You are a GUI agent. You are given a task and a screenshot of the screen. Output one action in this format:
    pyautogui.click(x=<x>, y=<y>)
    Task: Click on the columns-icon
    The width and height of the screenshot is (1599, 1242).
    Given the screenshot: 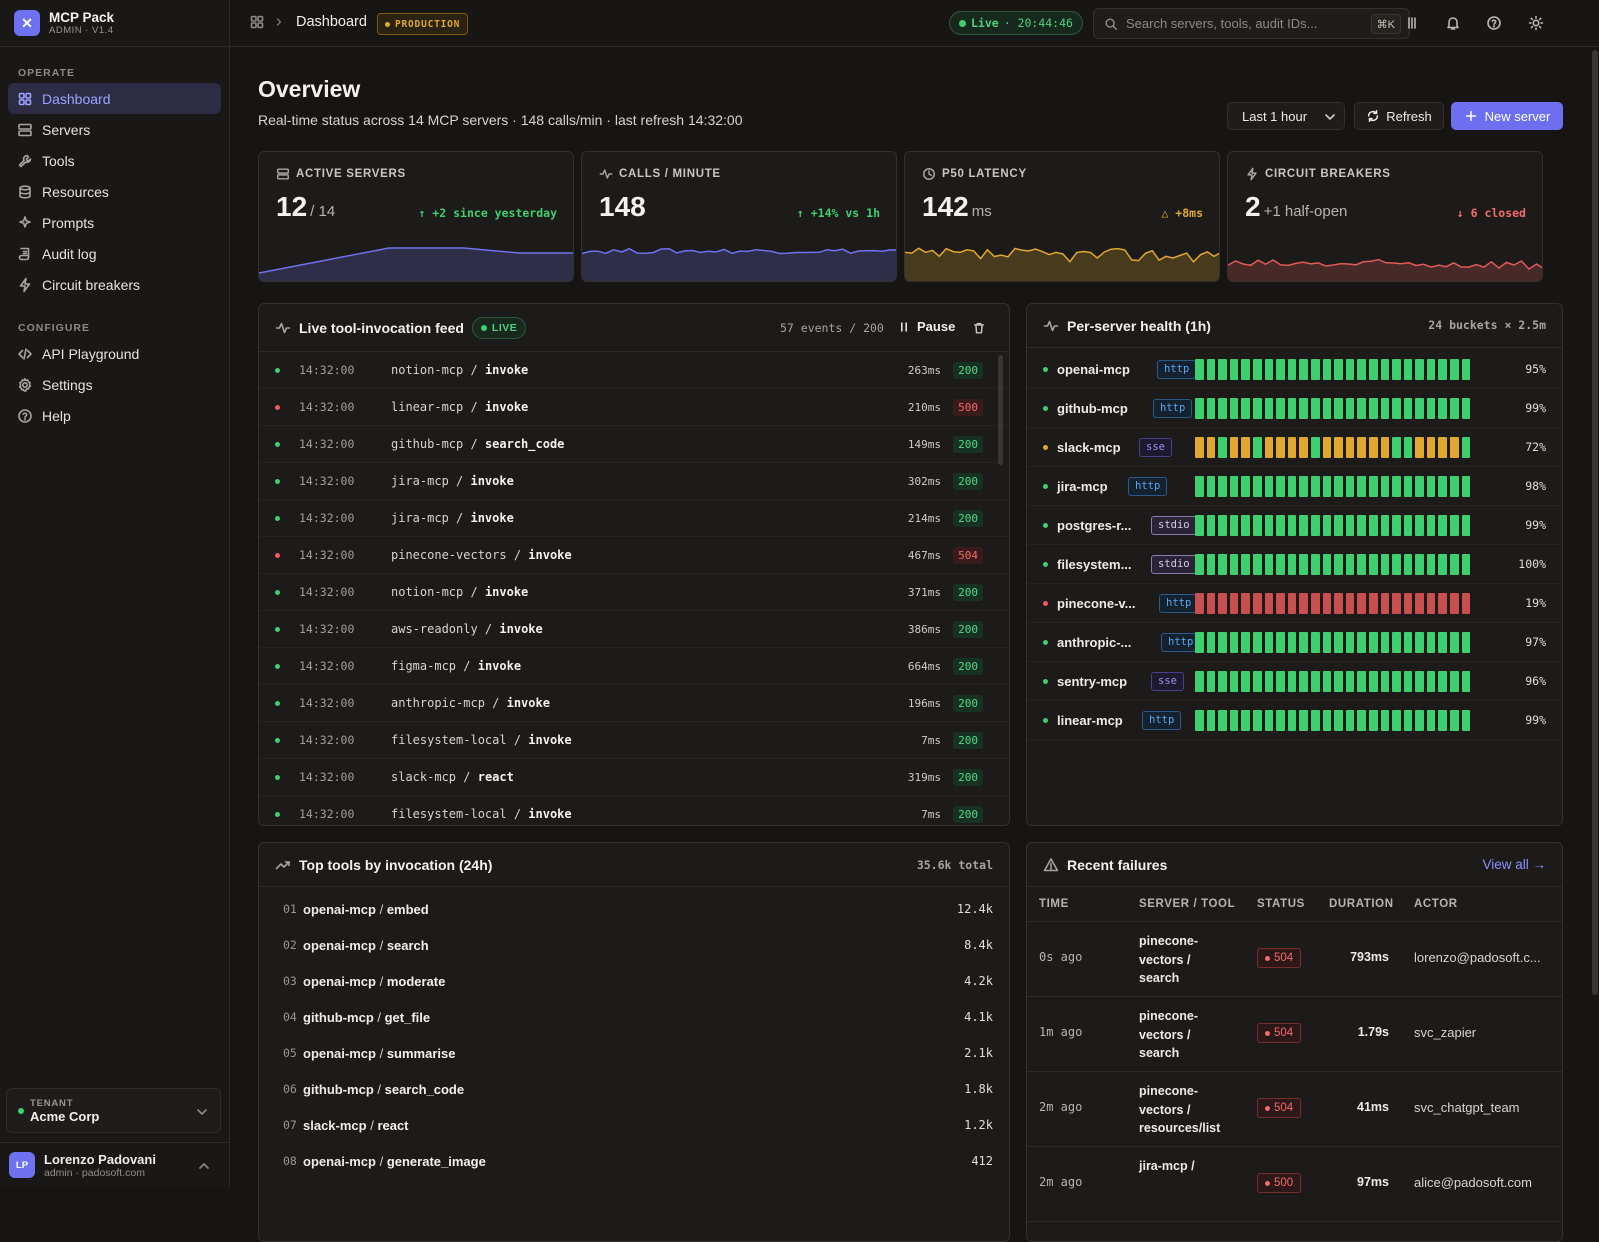 What is the action you would take?
    pyautogui.click(x=1412, y=23)
    